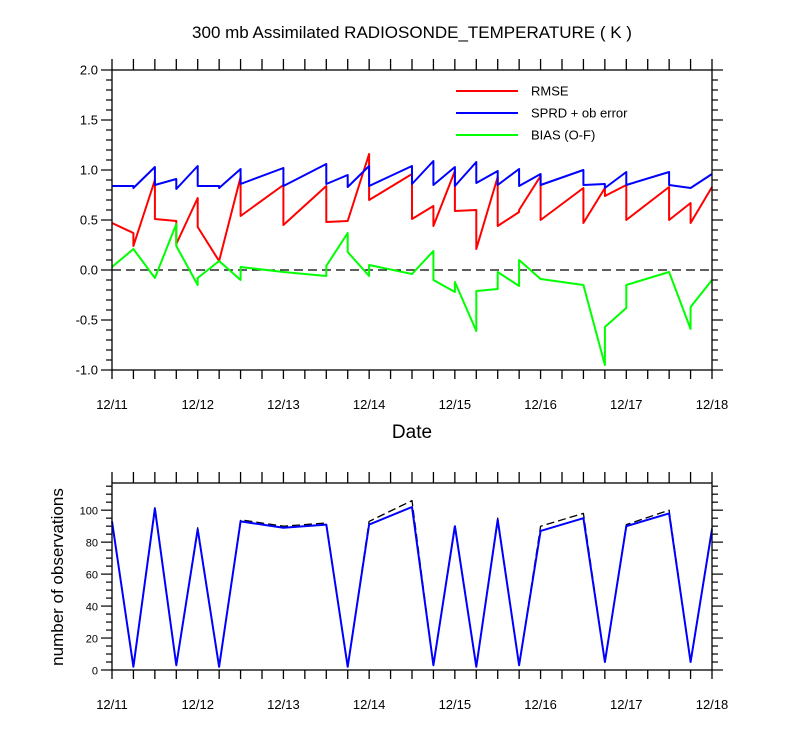 The image size is (800, 750). What do you see at coordinates (412, 294) in the screenshot?
I see `series-line-bias-o-f` at bounding box center [412, 294].